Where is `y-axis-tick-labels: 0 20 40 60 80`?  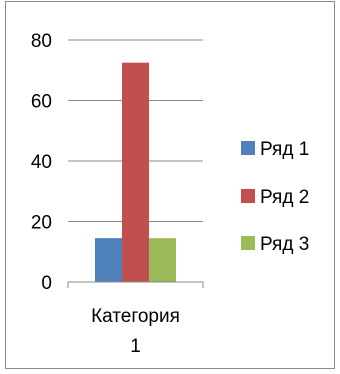
y-axis-tick-labels: 0 20 40 60 80 is located at coordinates (41, 162).